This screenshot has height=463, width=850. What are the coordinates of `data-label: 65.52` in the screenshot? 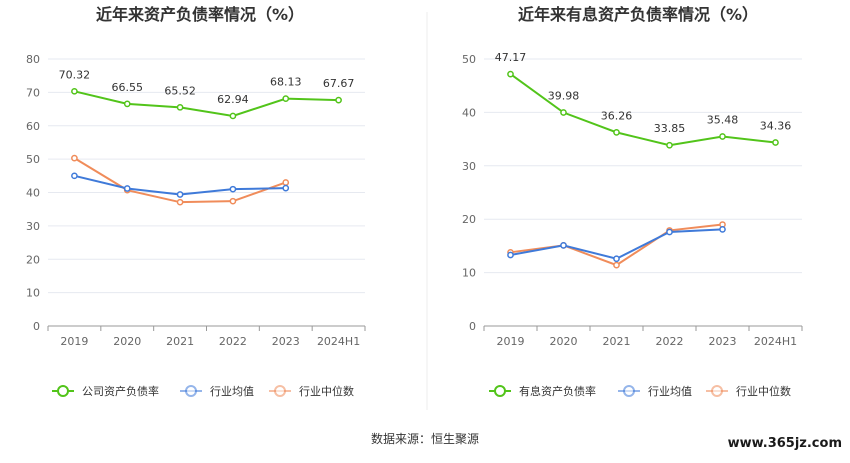 It's located at (180, 90).